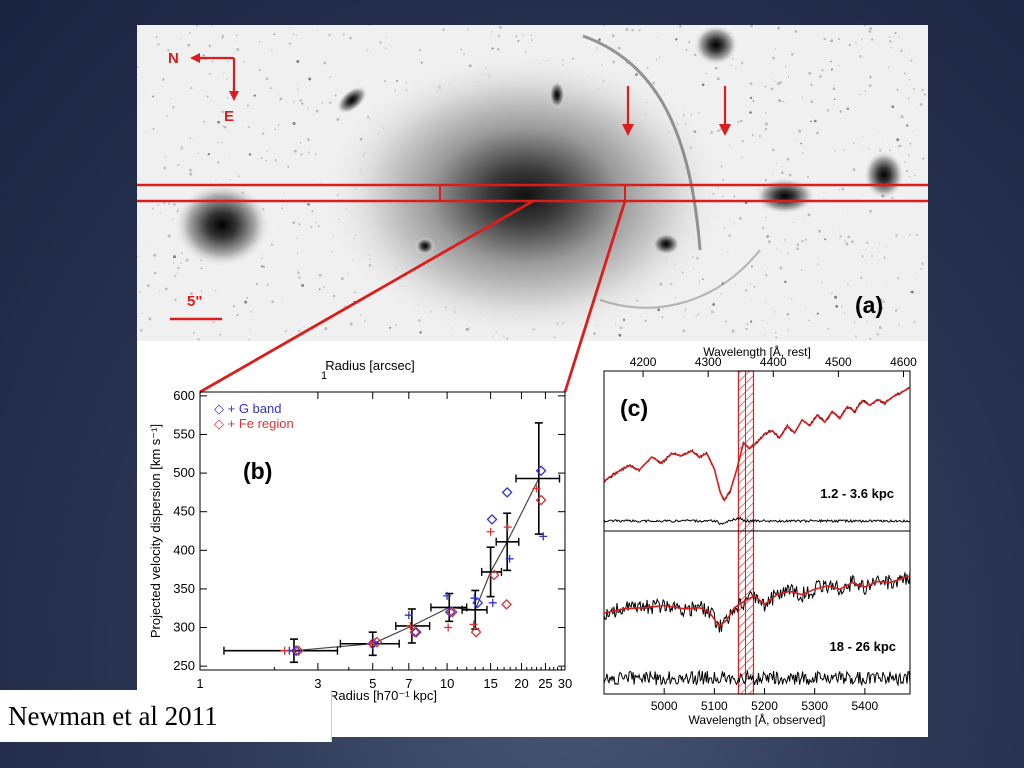 This screenshot has height=768, width=1024. Describe the element at coordinates (680, 279) in the screenshot. I see `gravitational-arc-lower` at that location.